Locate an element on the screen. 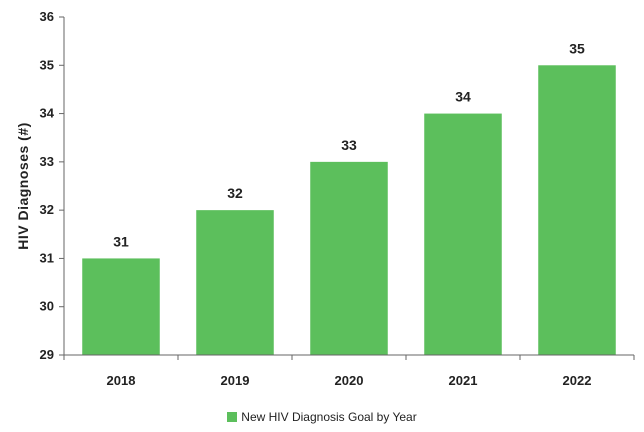 The image size is (644, 432). data-label-2018: 31 is located at coordinates (121, 241).